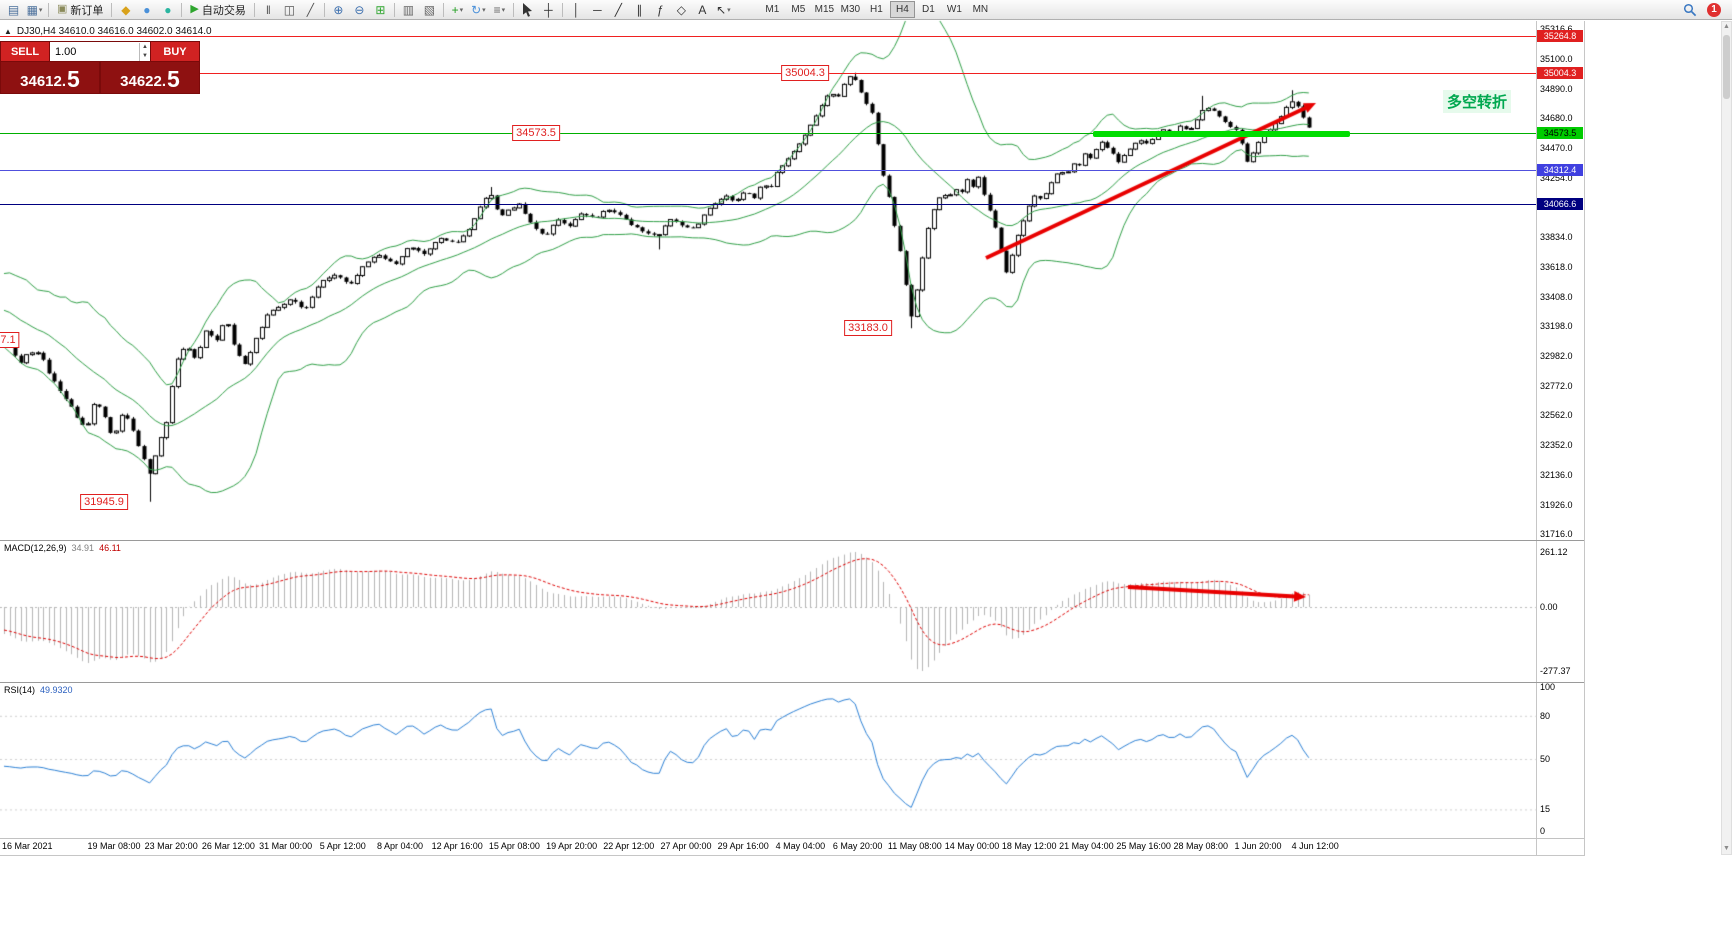 The height and width of the screenshot is (942, 1732). I want to click on strategy-tester-icon-glyph: ▧, so click(429, 9).